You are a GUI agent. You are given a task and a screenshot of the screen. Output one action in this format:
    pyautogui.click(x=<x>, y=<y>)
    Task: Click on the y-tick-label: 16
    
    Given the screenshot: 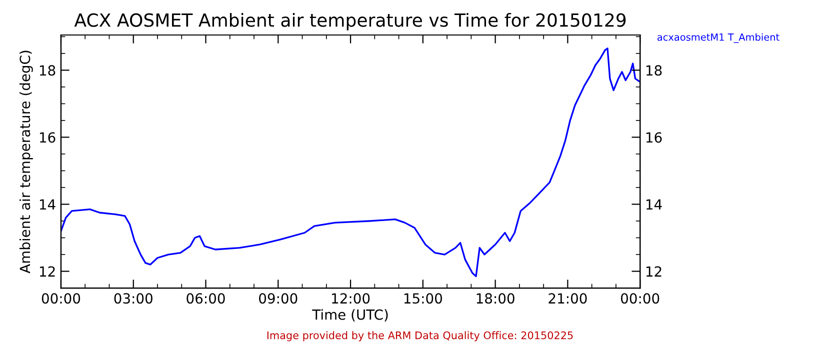 What is the action you would take?
    pyautogui.click(x=48, y=137)
    